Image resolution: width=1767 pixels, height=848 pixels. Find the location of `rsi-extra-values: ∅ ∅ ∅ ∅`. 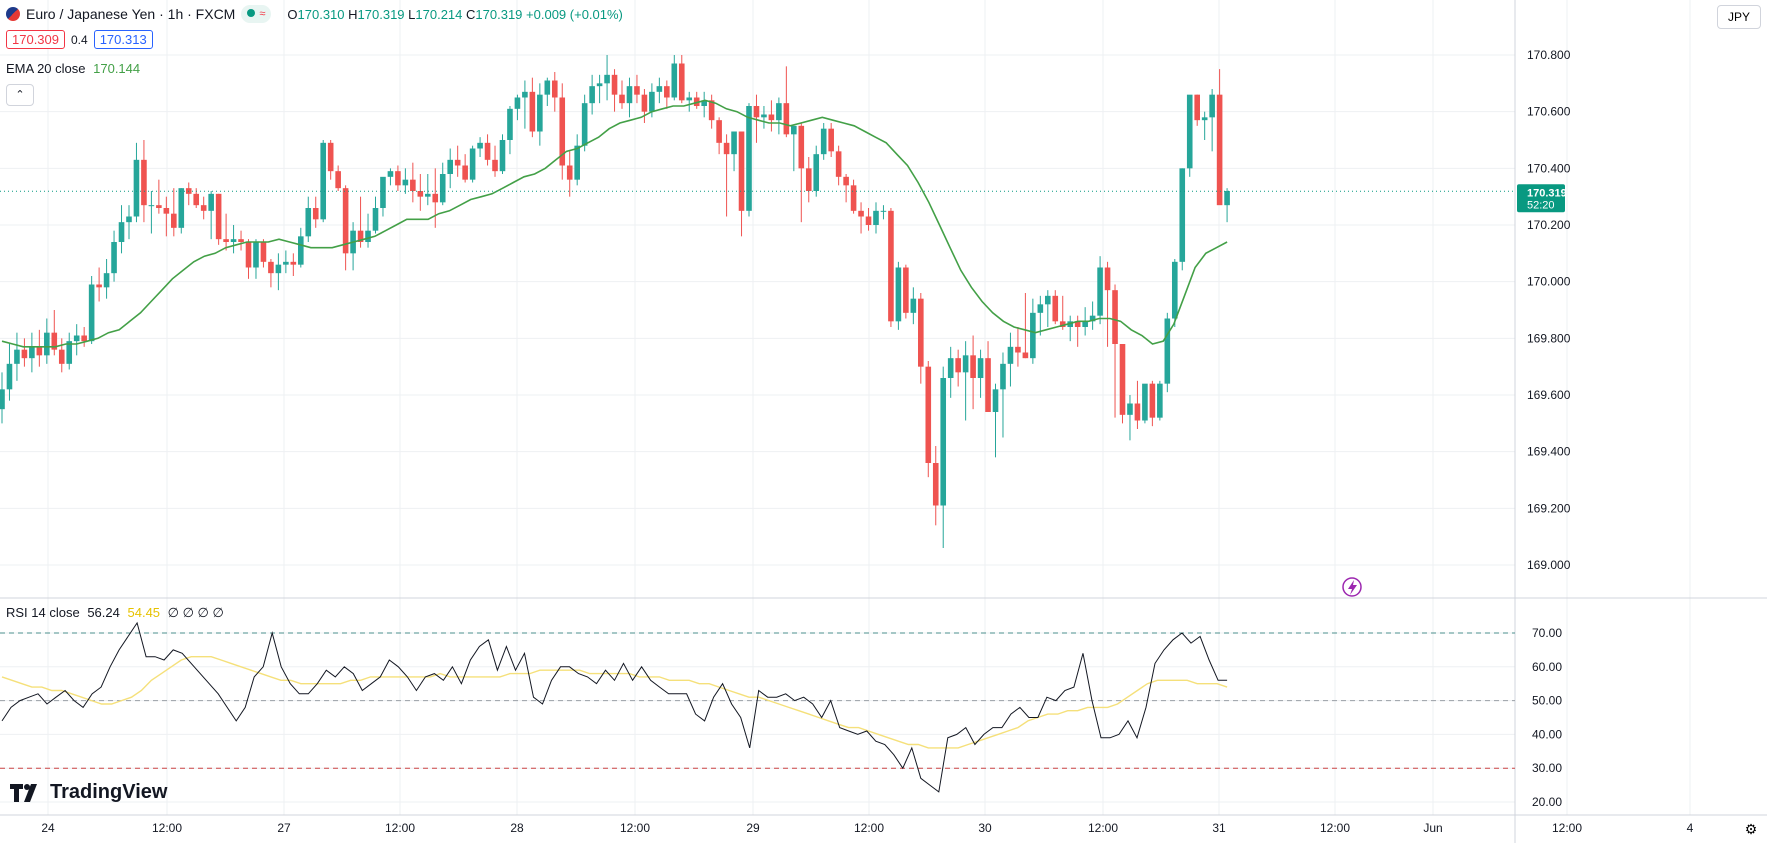

rsi-extra-values: ∅ ∅ ∅ ∅ is located at coordinates (195, 612).